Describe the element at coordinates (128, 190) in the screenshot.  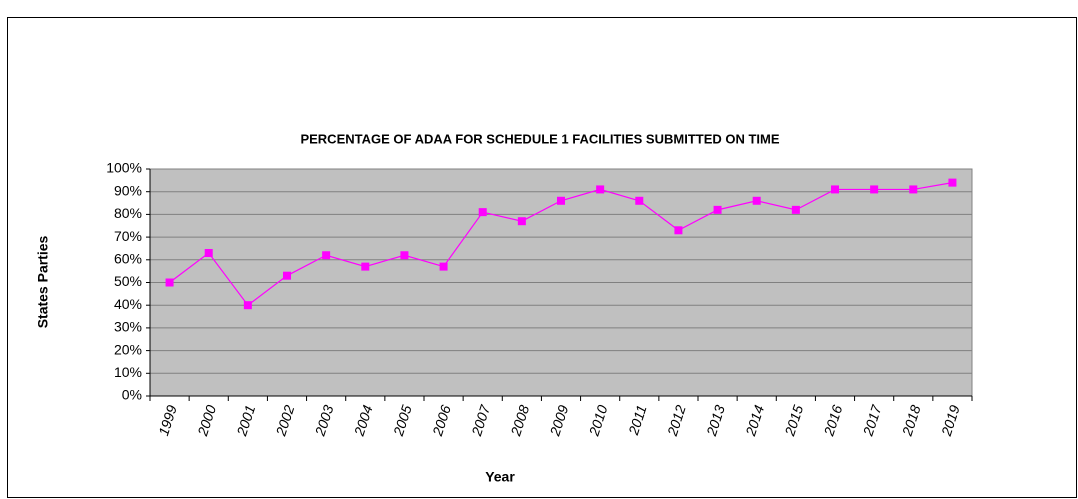
I see `y-tick-label: 90%` at that location.